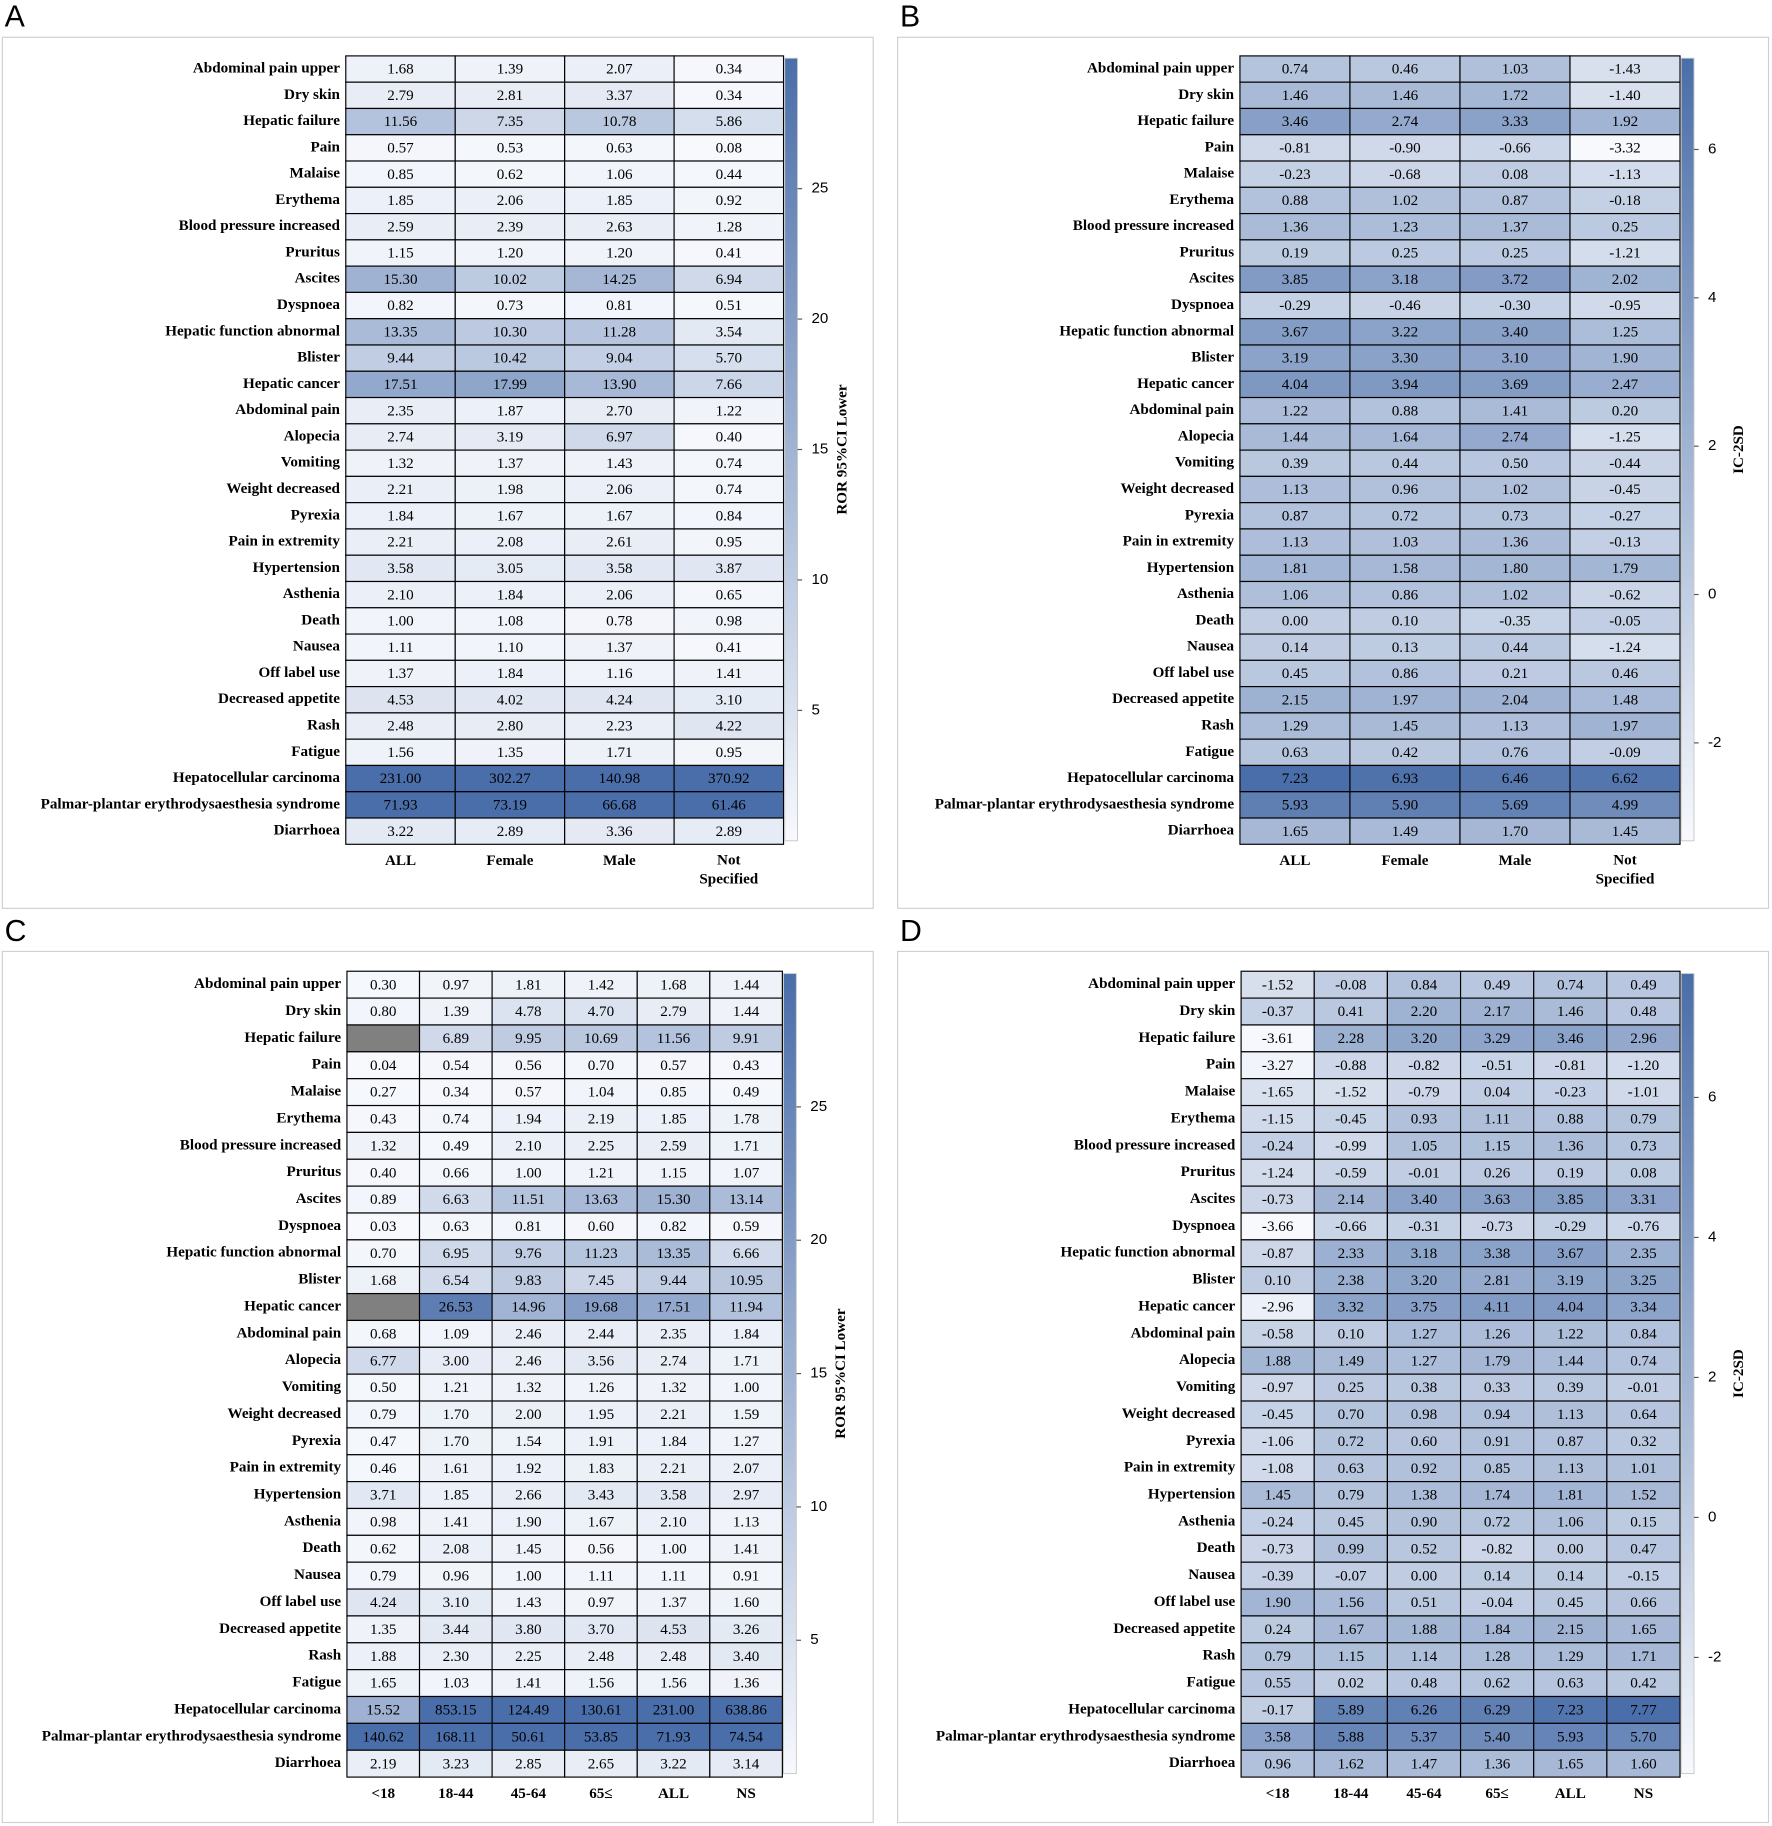  I want to click on cell-label: 0.45, so click(1351, 1523).